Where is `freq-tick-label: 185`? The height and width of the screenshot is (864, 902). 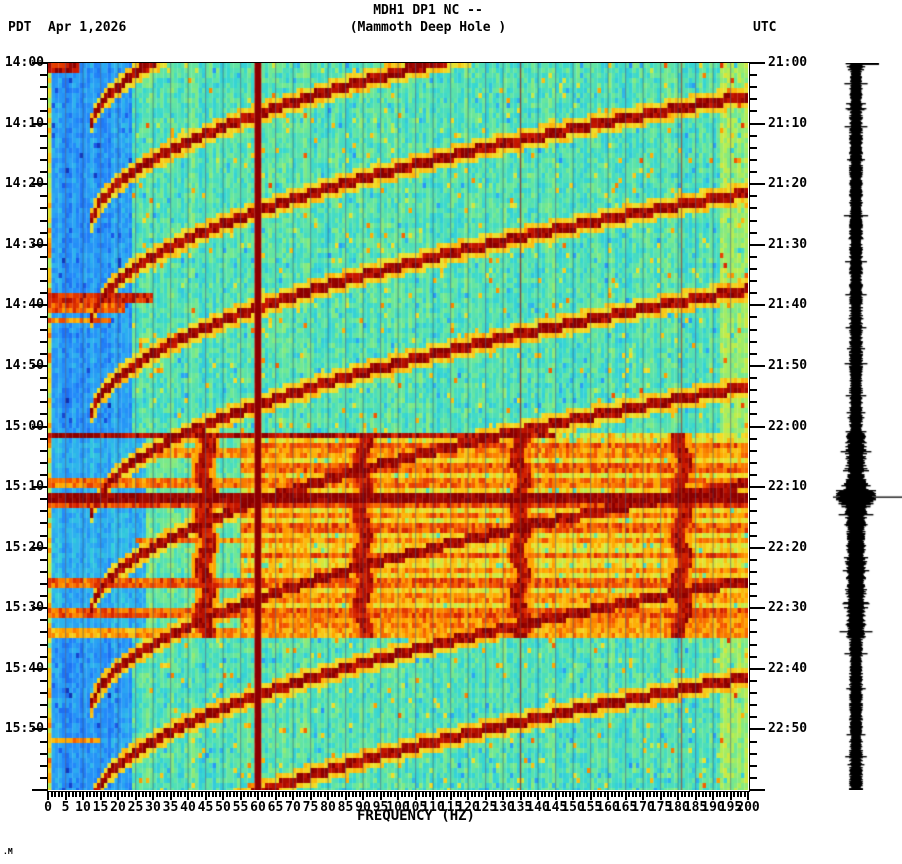
freq-tick-label: 185 is located at coordinates (695, 807).